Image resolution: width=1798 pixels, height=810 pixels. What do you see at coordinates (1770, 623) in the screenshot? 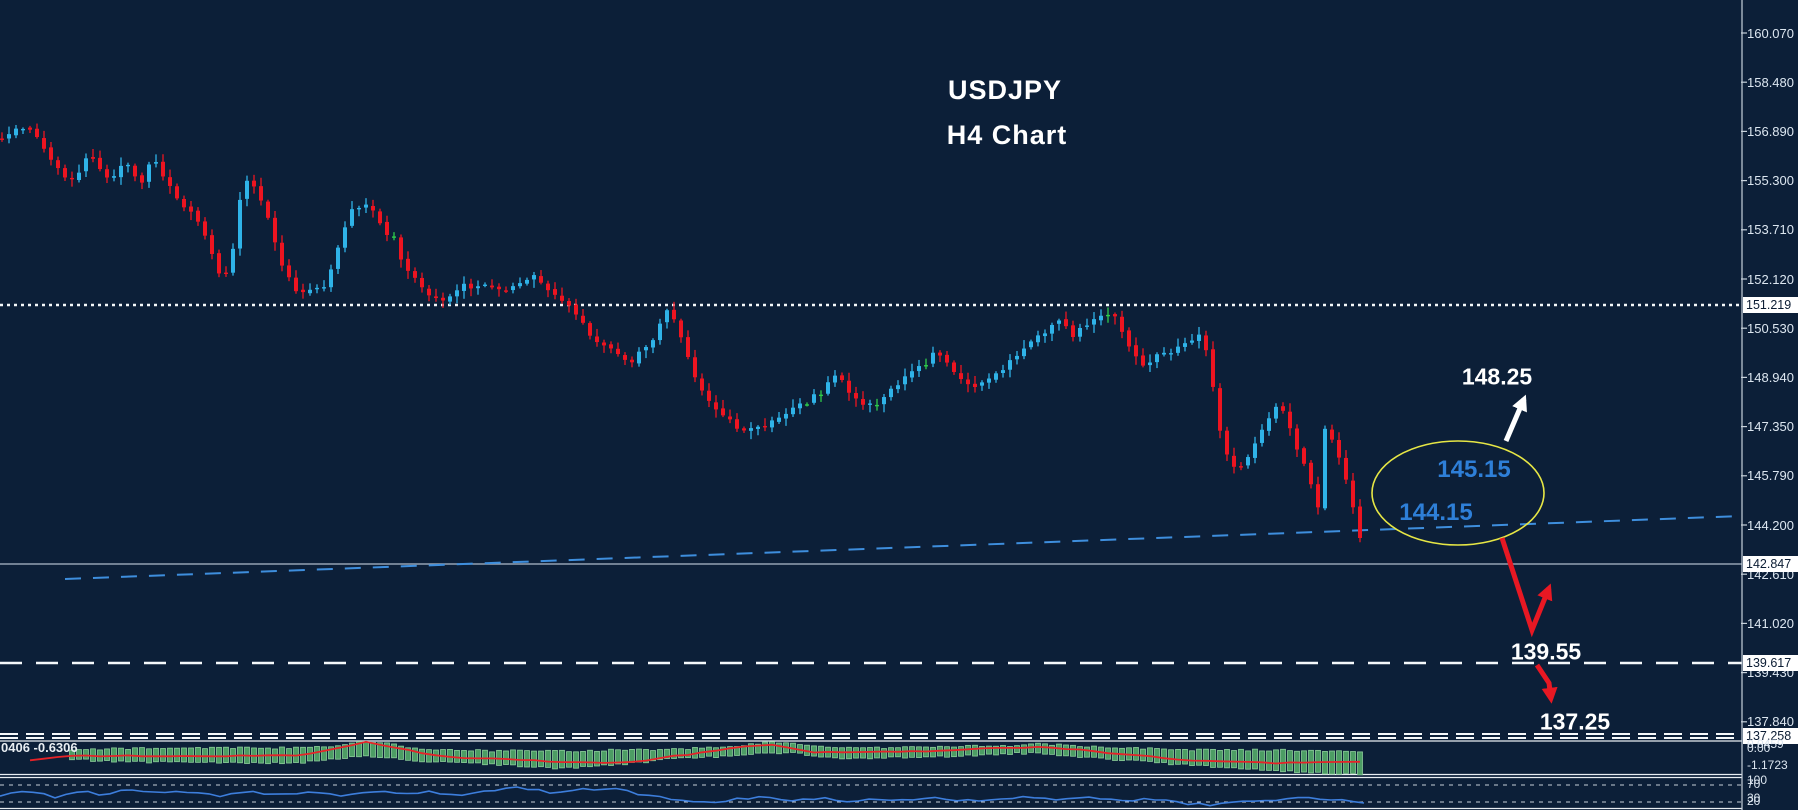
I see `axis-tick-label: 141.020` at bounding box center [1770, 623].